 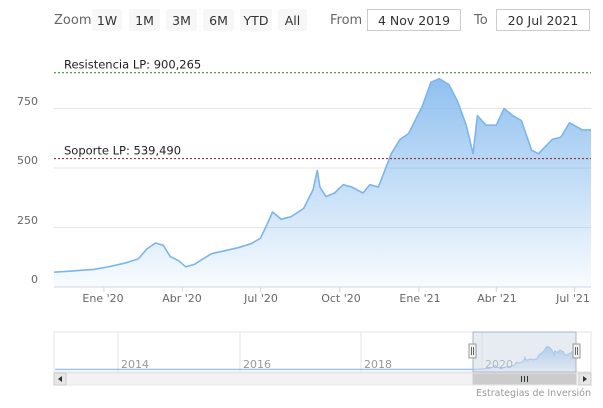 I want to click on to-label: To, so click(x=481, y=20).